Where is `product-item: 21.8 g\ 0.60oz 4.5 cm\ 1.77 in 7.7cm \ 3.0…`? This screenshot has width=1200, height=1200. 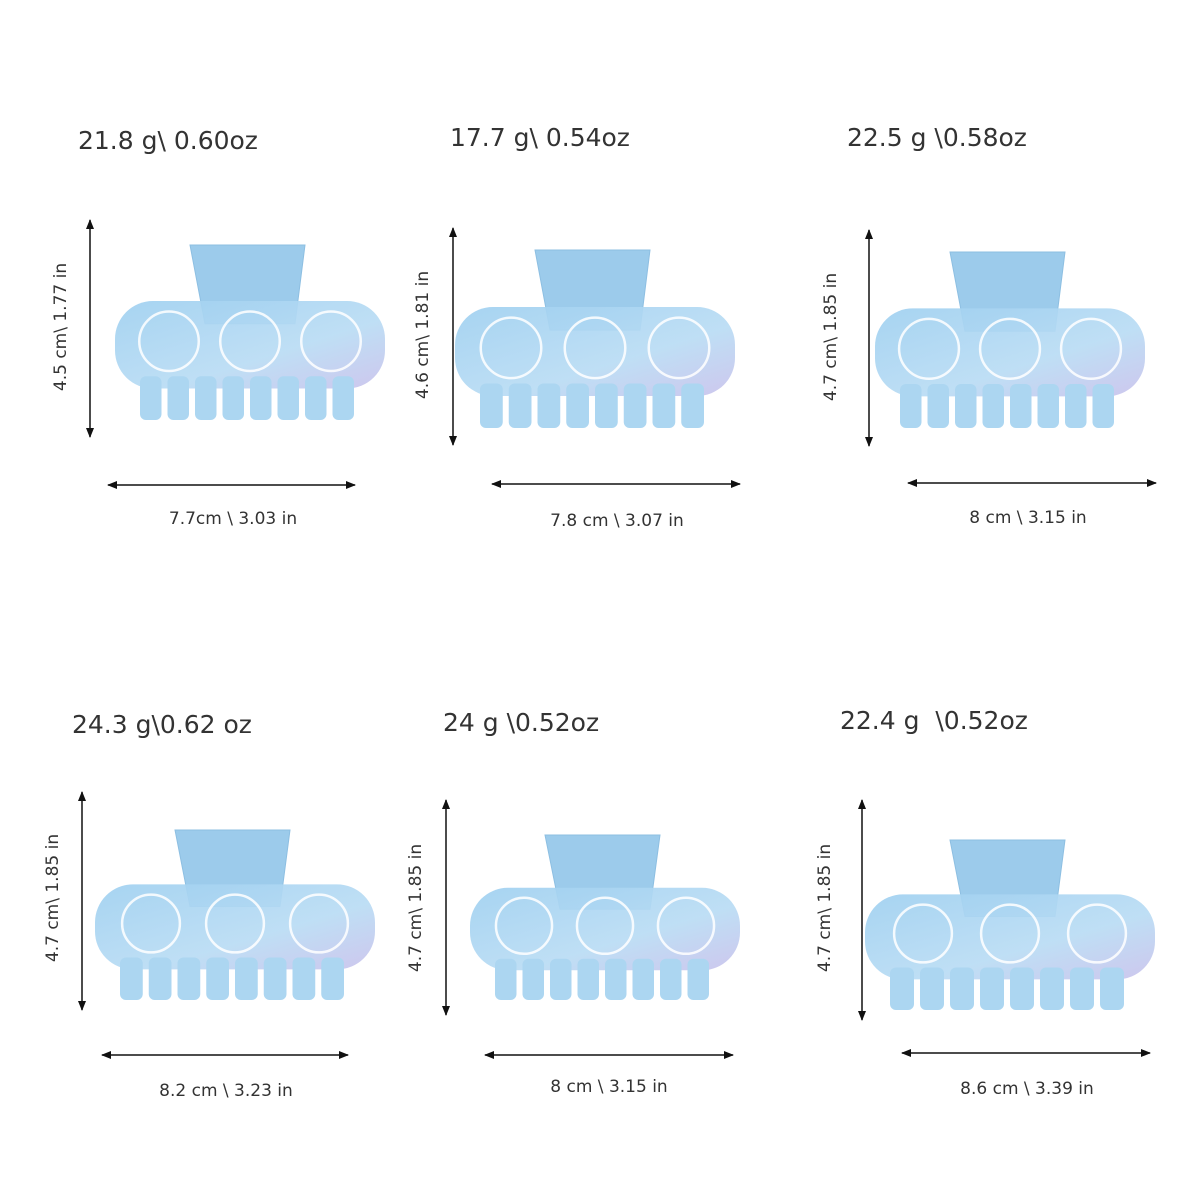 product-item: 21.8 g\ 0.60oz 4.5 cm\ 1.77 in 7.7cm \ 3.0… is located at coordinates (218, 327).